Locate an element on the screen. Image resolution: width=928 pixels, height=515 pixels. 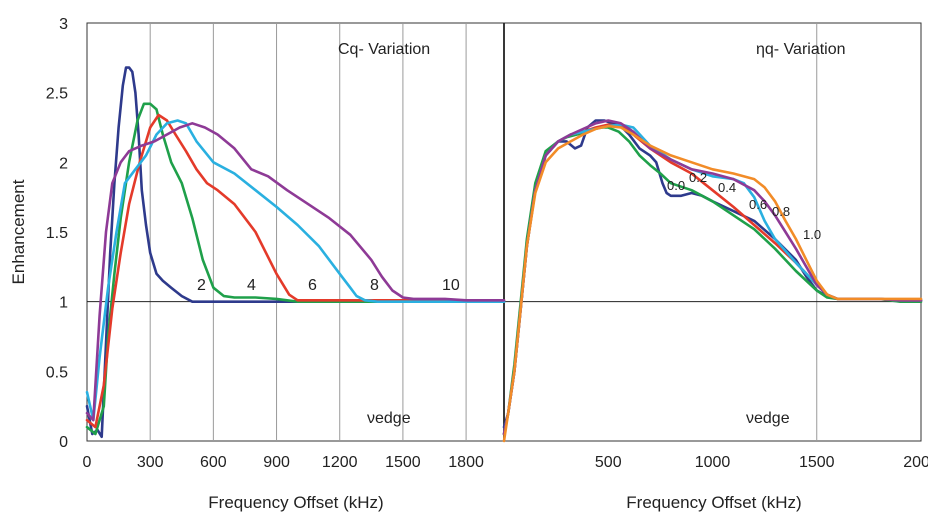
x-tick-label-600: 600 is located at coordinates (213, 462).